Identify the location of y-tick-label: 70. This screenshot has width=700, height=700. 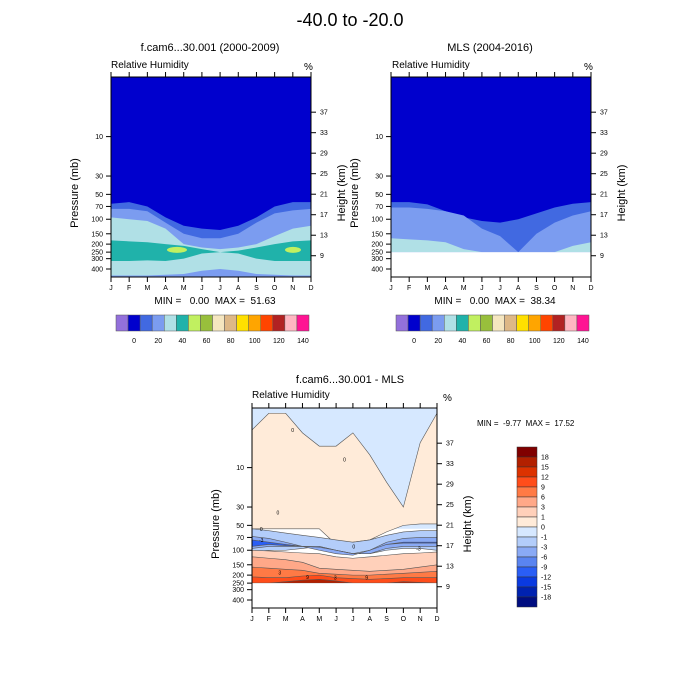
(379, 207).